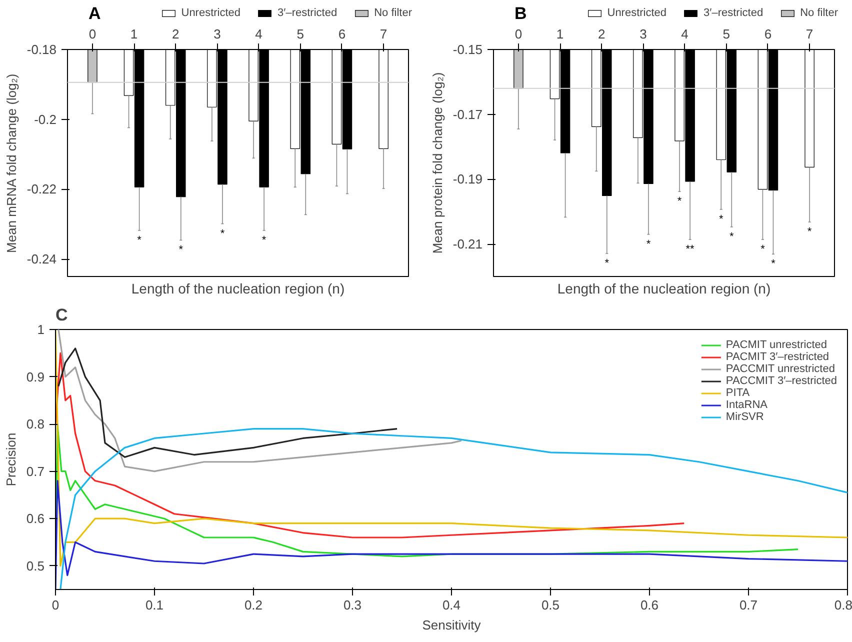 The image size is (852, 642). Describe the element at coordinates (35, 566) in the screenshot. I see `y-tick-label: 0.5` at that location.